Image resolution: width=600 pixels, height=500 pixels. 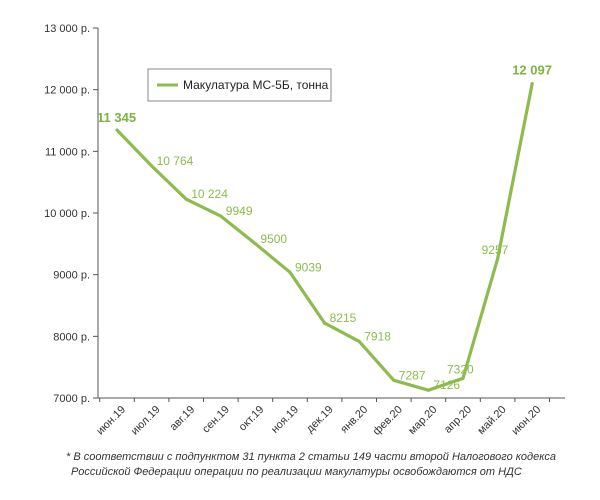 I want to click on y-tick-label: 13 000 р., so click(x=67, y=29).